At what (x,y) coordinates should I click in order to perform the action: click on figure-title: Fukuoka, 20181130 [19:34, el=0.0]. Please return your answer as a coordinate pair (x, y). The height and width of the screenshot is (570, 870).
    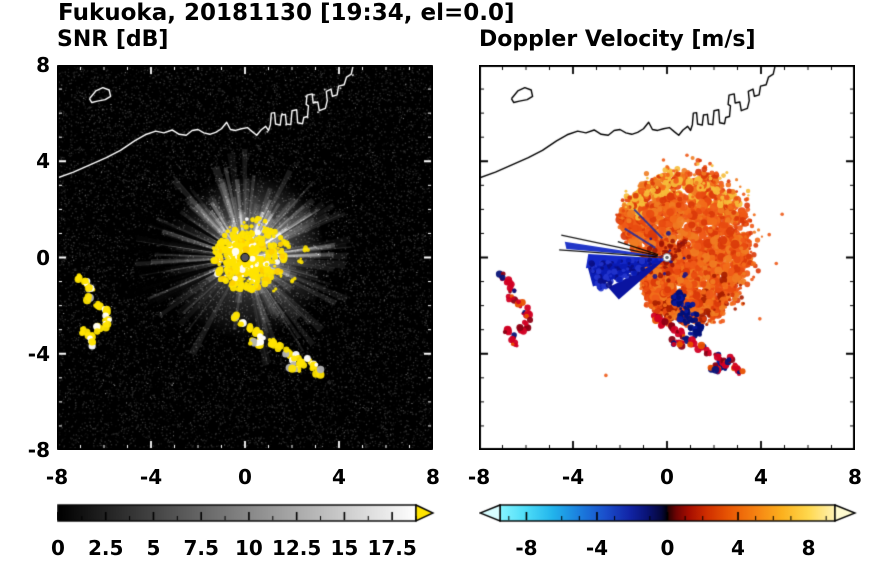
    Looking at the image, I should click on (286, 13).